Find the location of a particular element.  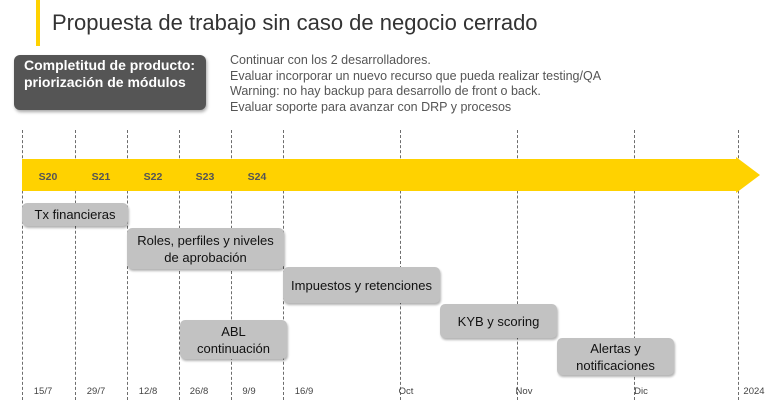

date-label: 26/8 is located at coordinates (199, 391).